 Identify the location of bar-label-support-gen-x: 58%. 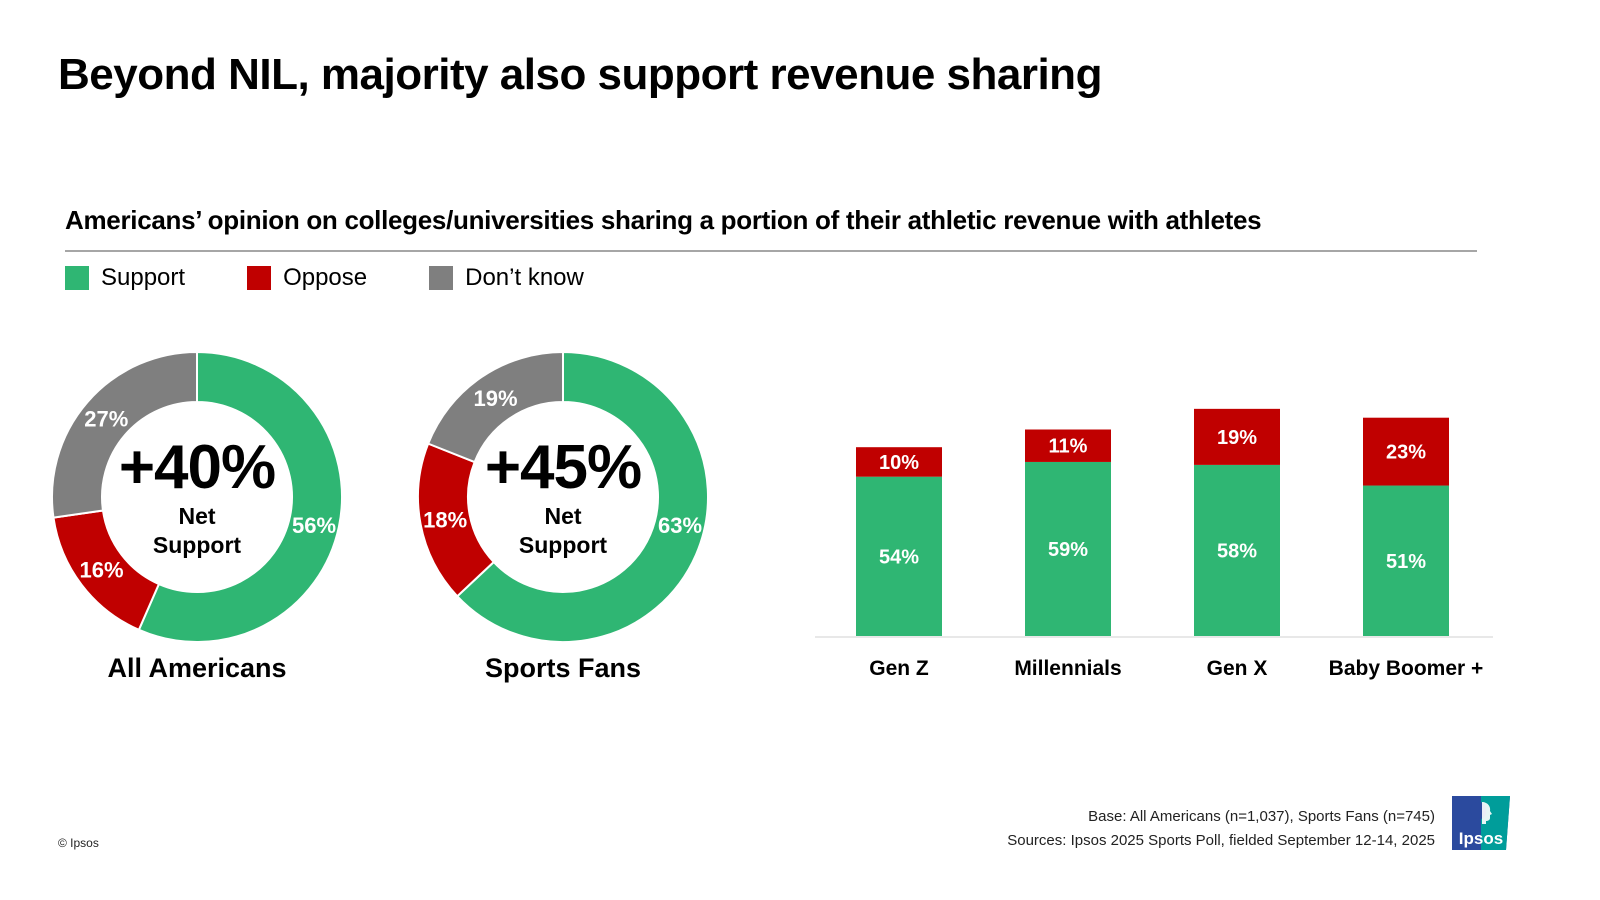
(1237, 551).